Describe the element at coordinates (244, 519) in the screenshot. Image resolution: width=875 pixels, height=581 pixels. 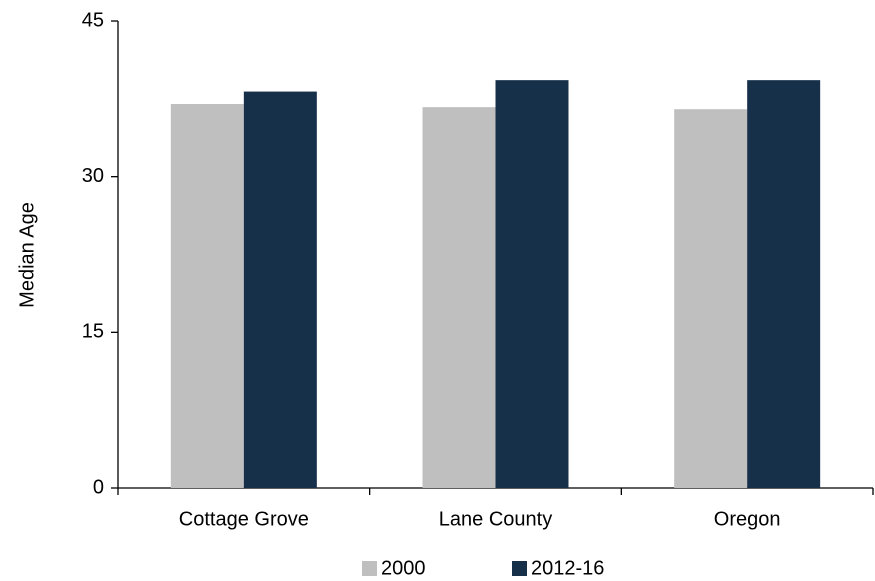
I see `x-tick-label: Cottage Grove` at that location.